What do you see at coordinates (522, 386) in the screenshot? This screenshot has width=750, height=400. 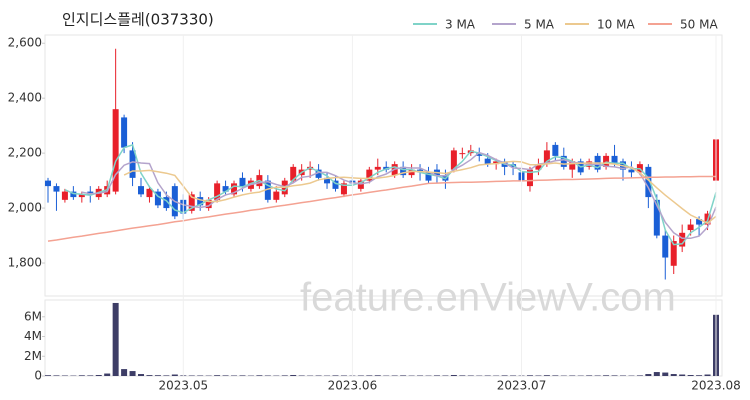 I see `x-tick-label: 2023.07` at bounding box center [522, 386].